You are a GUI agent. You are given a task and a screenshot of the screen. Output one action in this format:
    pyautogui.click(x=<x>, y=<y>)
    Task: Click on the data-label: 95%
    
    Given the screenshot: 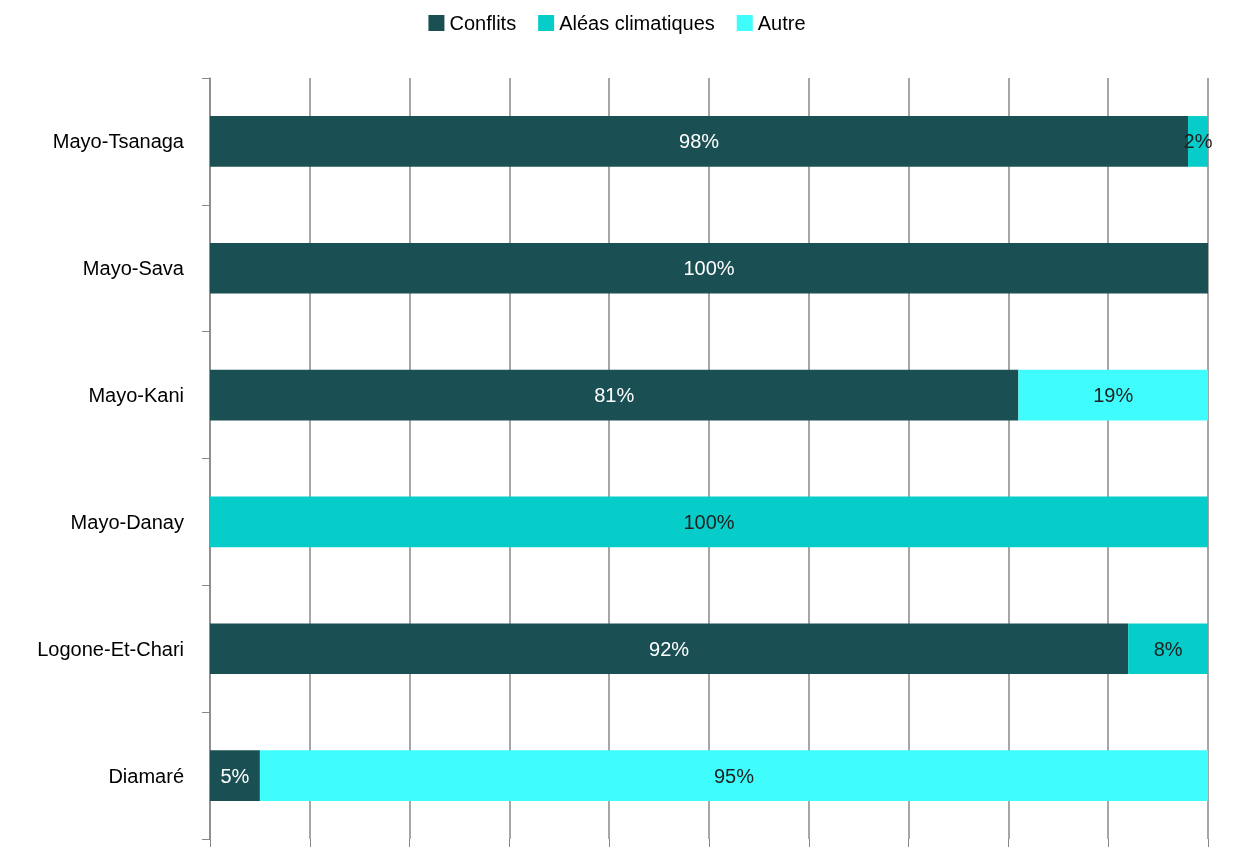 What is the action you would take?
    pyautogui.click(x=734, y=775)
    